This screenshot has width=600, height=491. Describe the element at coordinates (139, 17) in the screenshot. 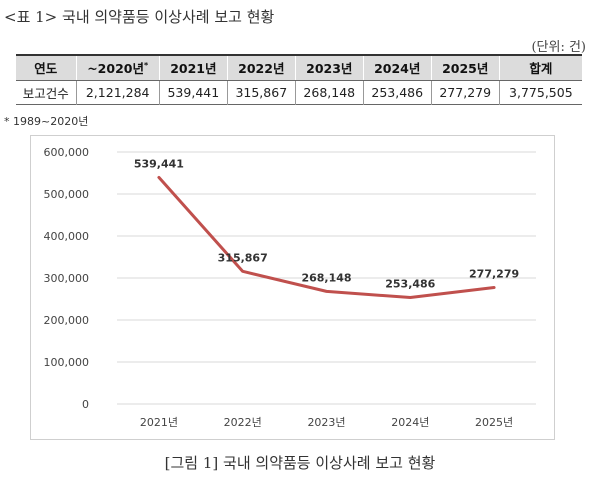

I see `table-title: <표 1> 국내 의약품등 이상사례 보고 현황` at that location.